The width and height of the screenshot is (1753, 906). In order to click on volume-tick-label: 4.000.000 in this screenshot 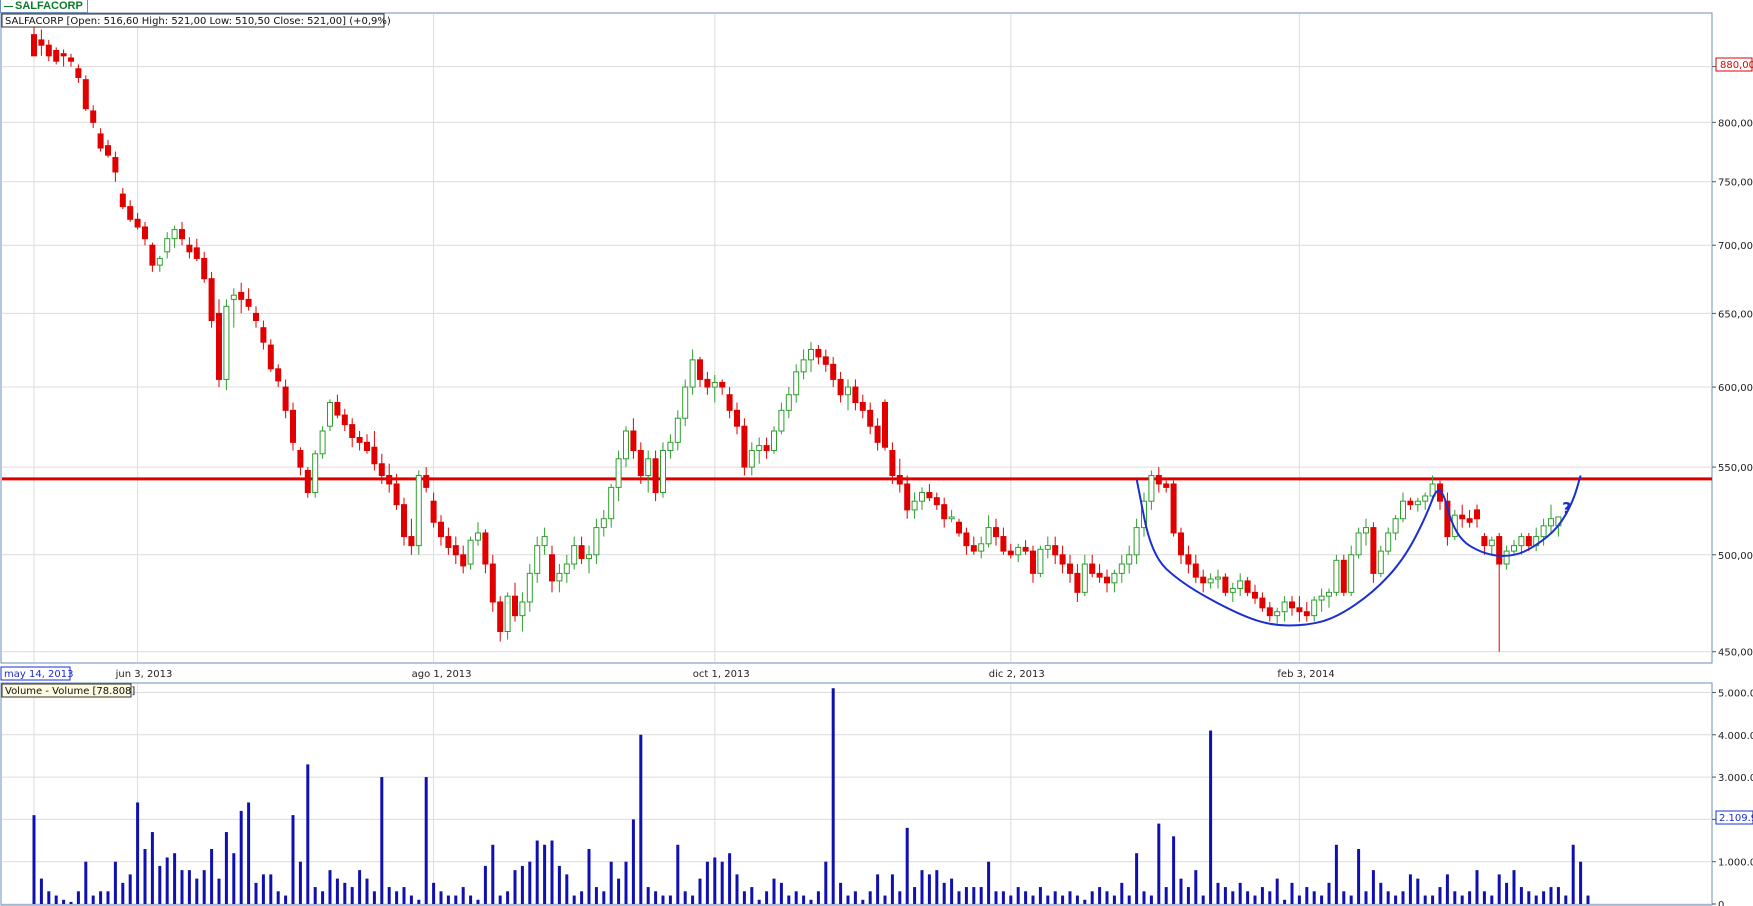, I will do `click(1735, 736)`.